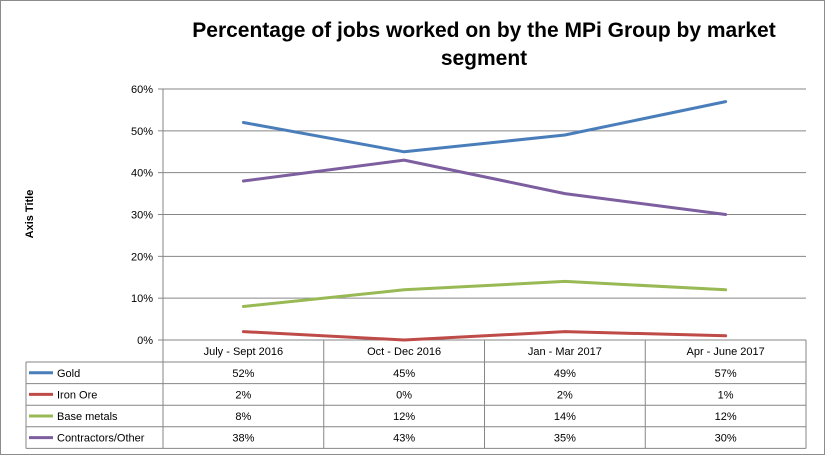 The image size is (825, 455). Describe the element at coordinates (30, 214) in the screenshot. I see `y-axis-title: Axis Title` at that location.